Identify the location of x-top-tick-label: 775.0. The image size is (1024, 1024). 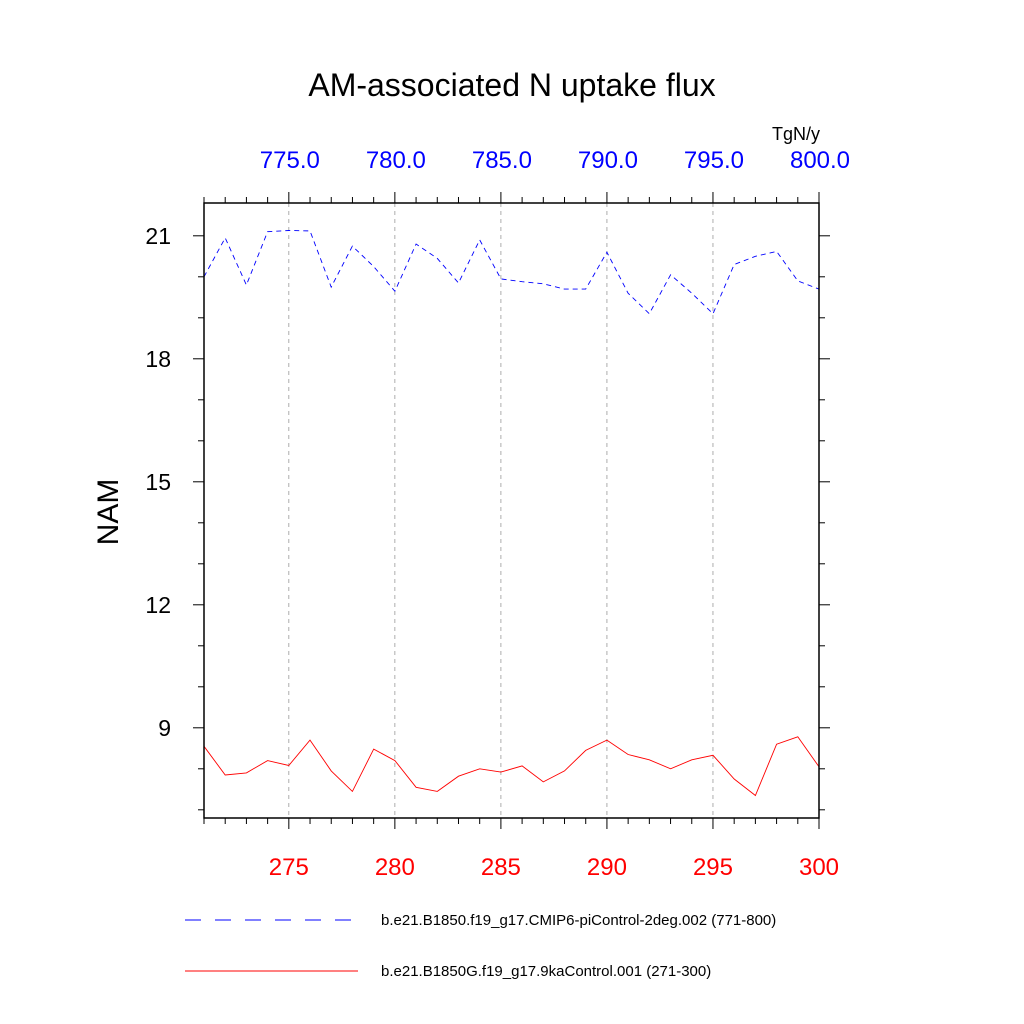
(290, 160).